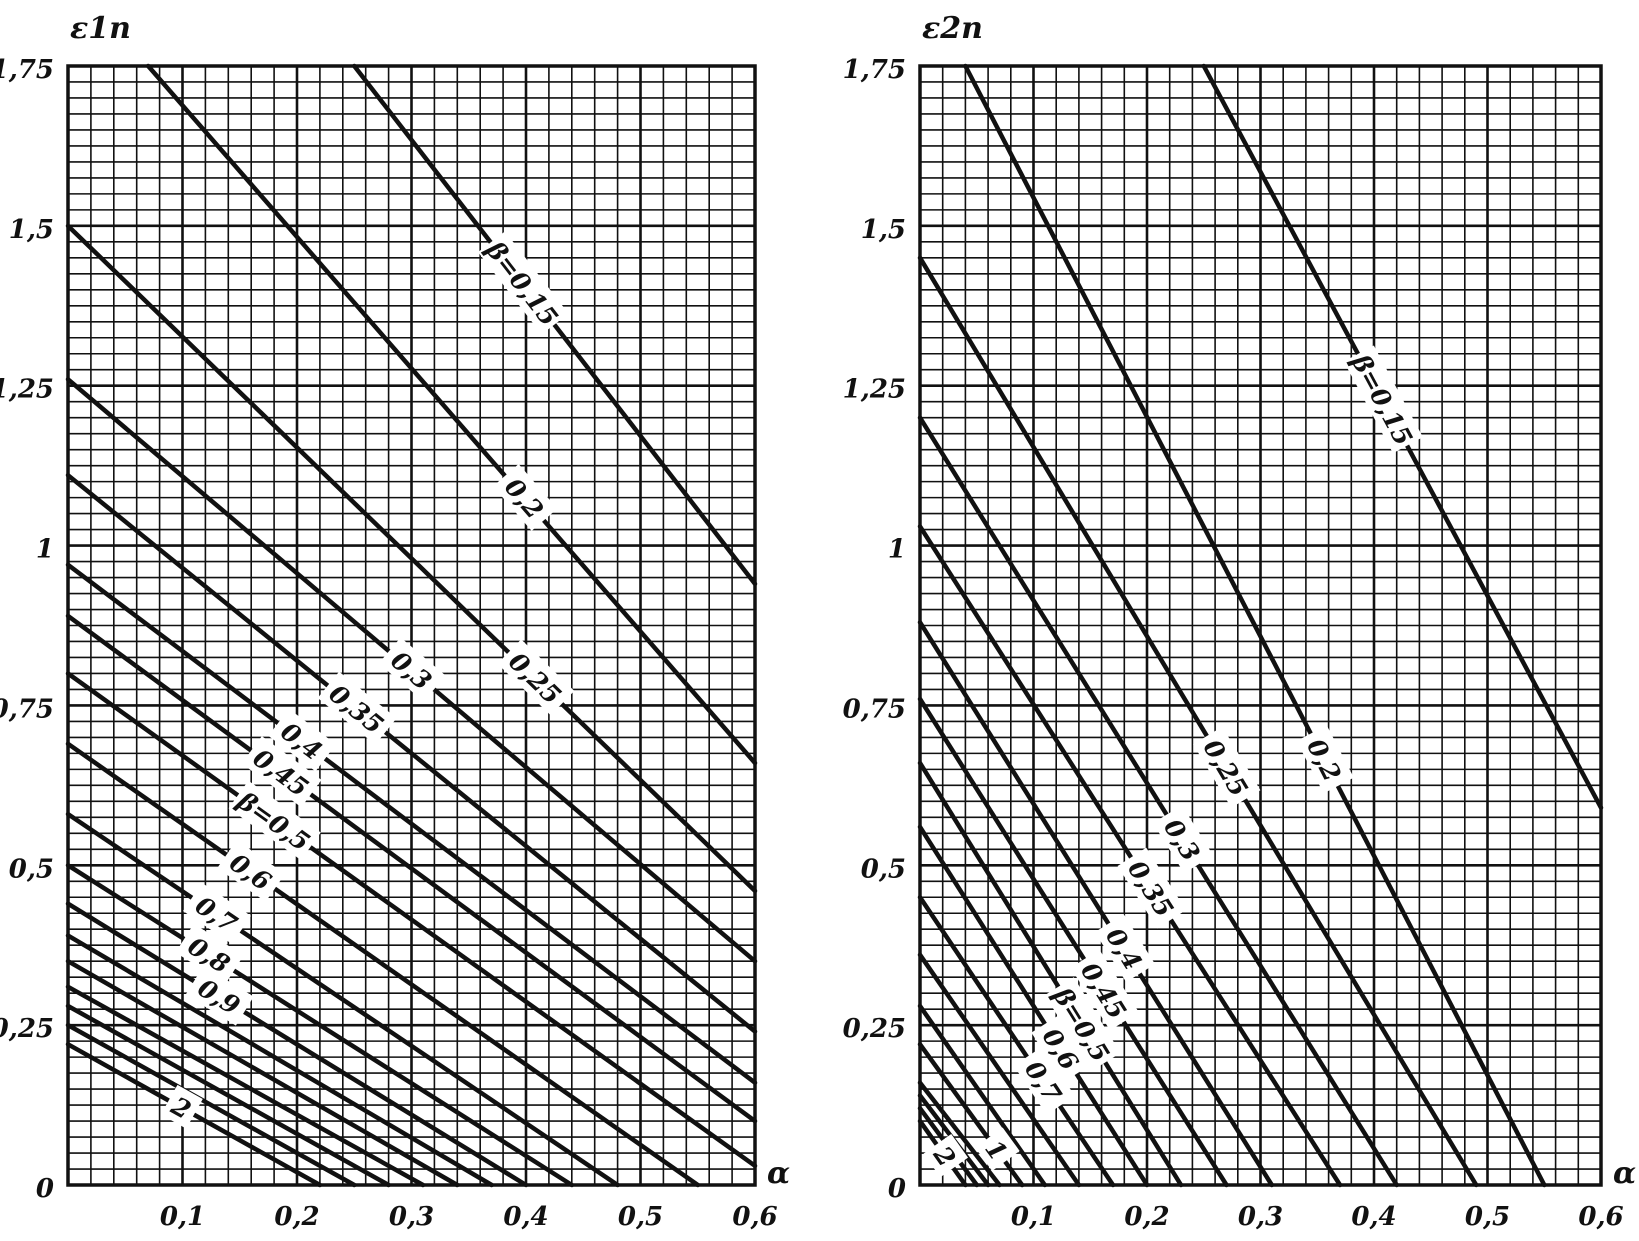  What do you see at coordinates (952, 28) in the screenshot?
I see `y-axis-label: ε2п` at bounding box center [952, 28].